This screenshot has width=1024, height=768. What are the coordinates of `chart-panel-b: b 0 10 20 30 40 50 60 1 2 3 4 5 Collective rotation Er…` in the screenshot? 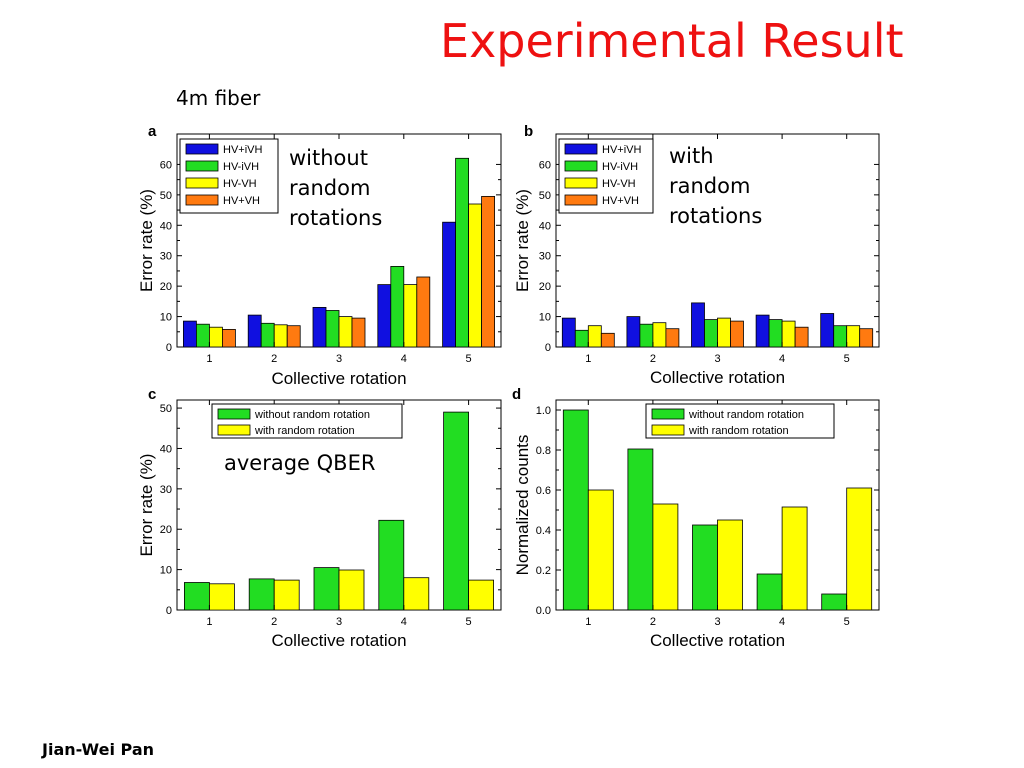 It's located at (696, 255).